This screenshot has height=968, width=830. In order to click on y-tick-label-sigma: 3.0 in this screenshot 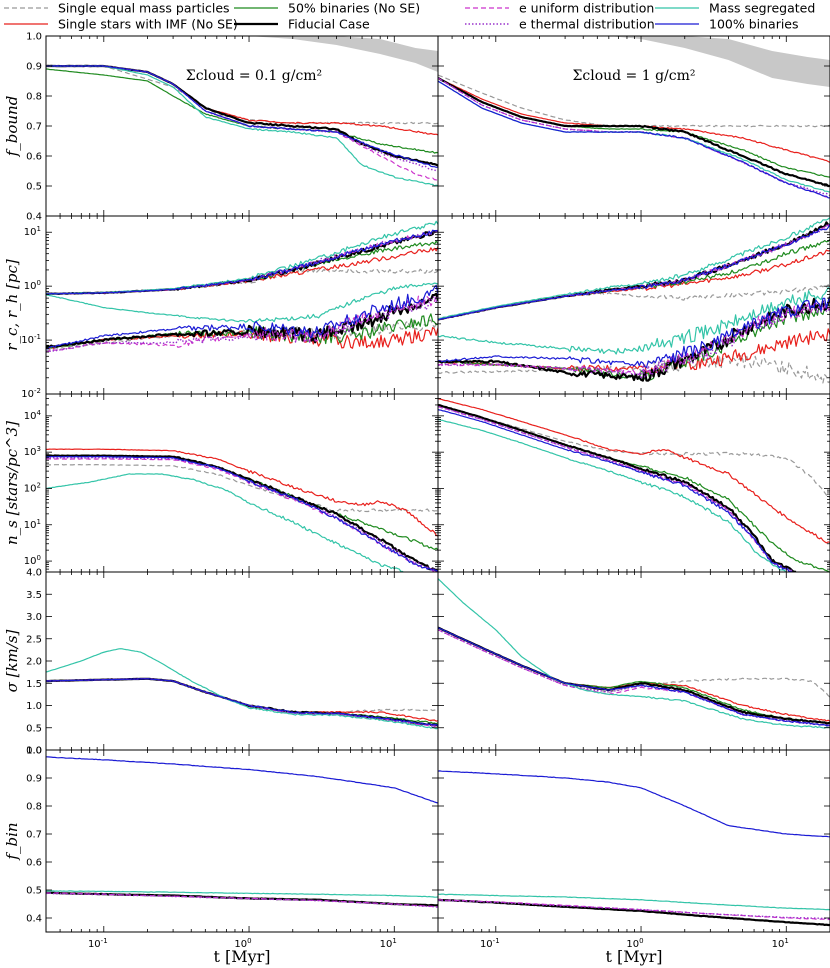, I will do `click(34, 617)`.